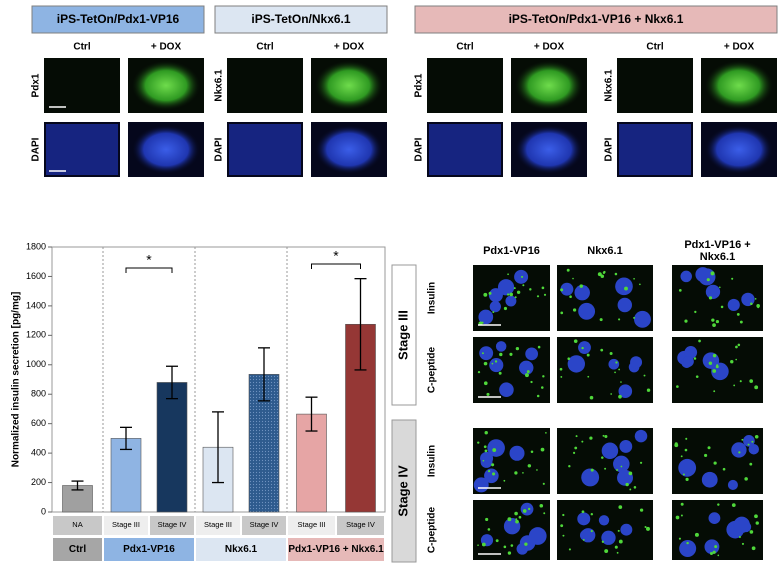 This screenshot has width=784, height=563. I want to click on y-tick-label: 1600, so click(36, 276).